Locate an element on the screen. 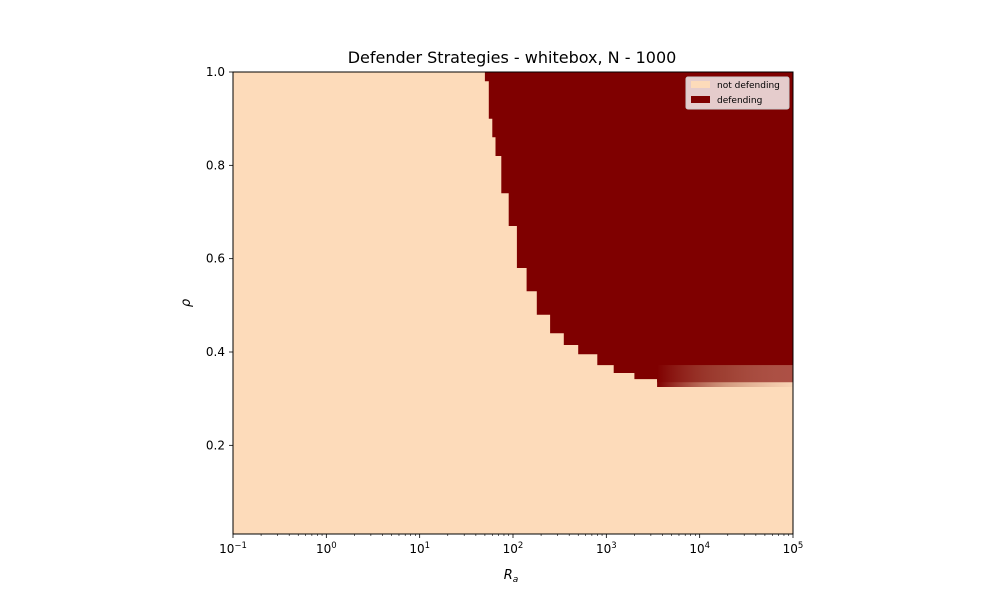 The height and width of the screenshot is (600, 1000). legend-swatch-defending is located at coordinates (700, 99).